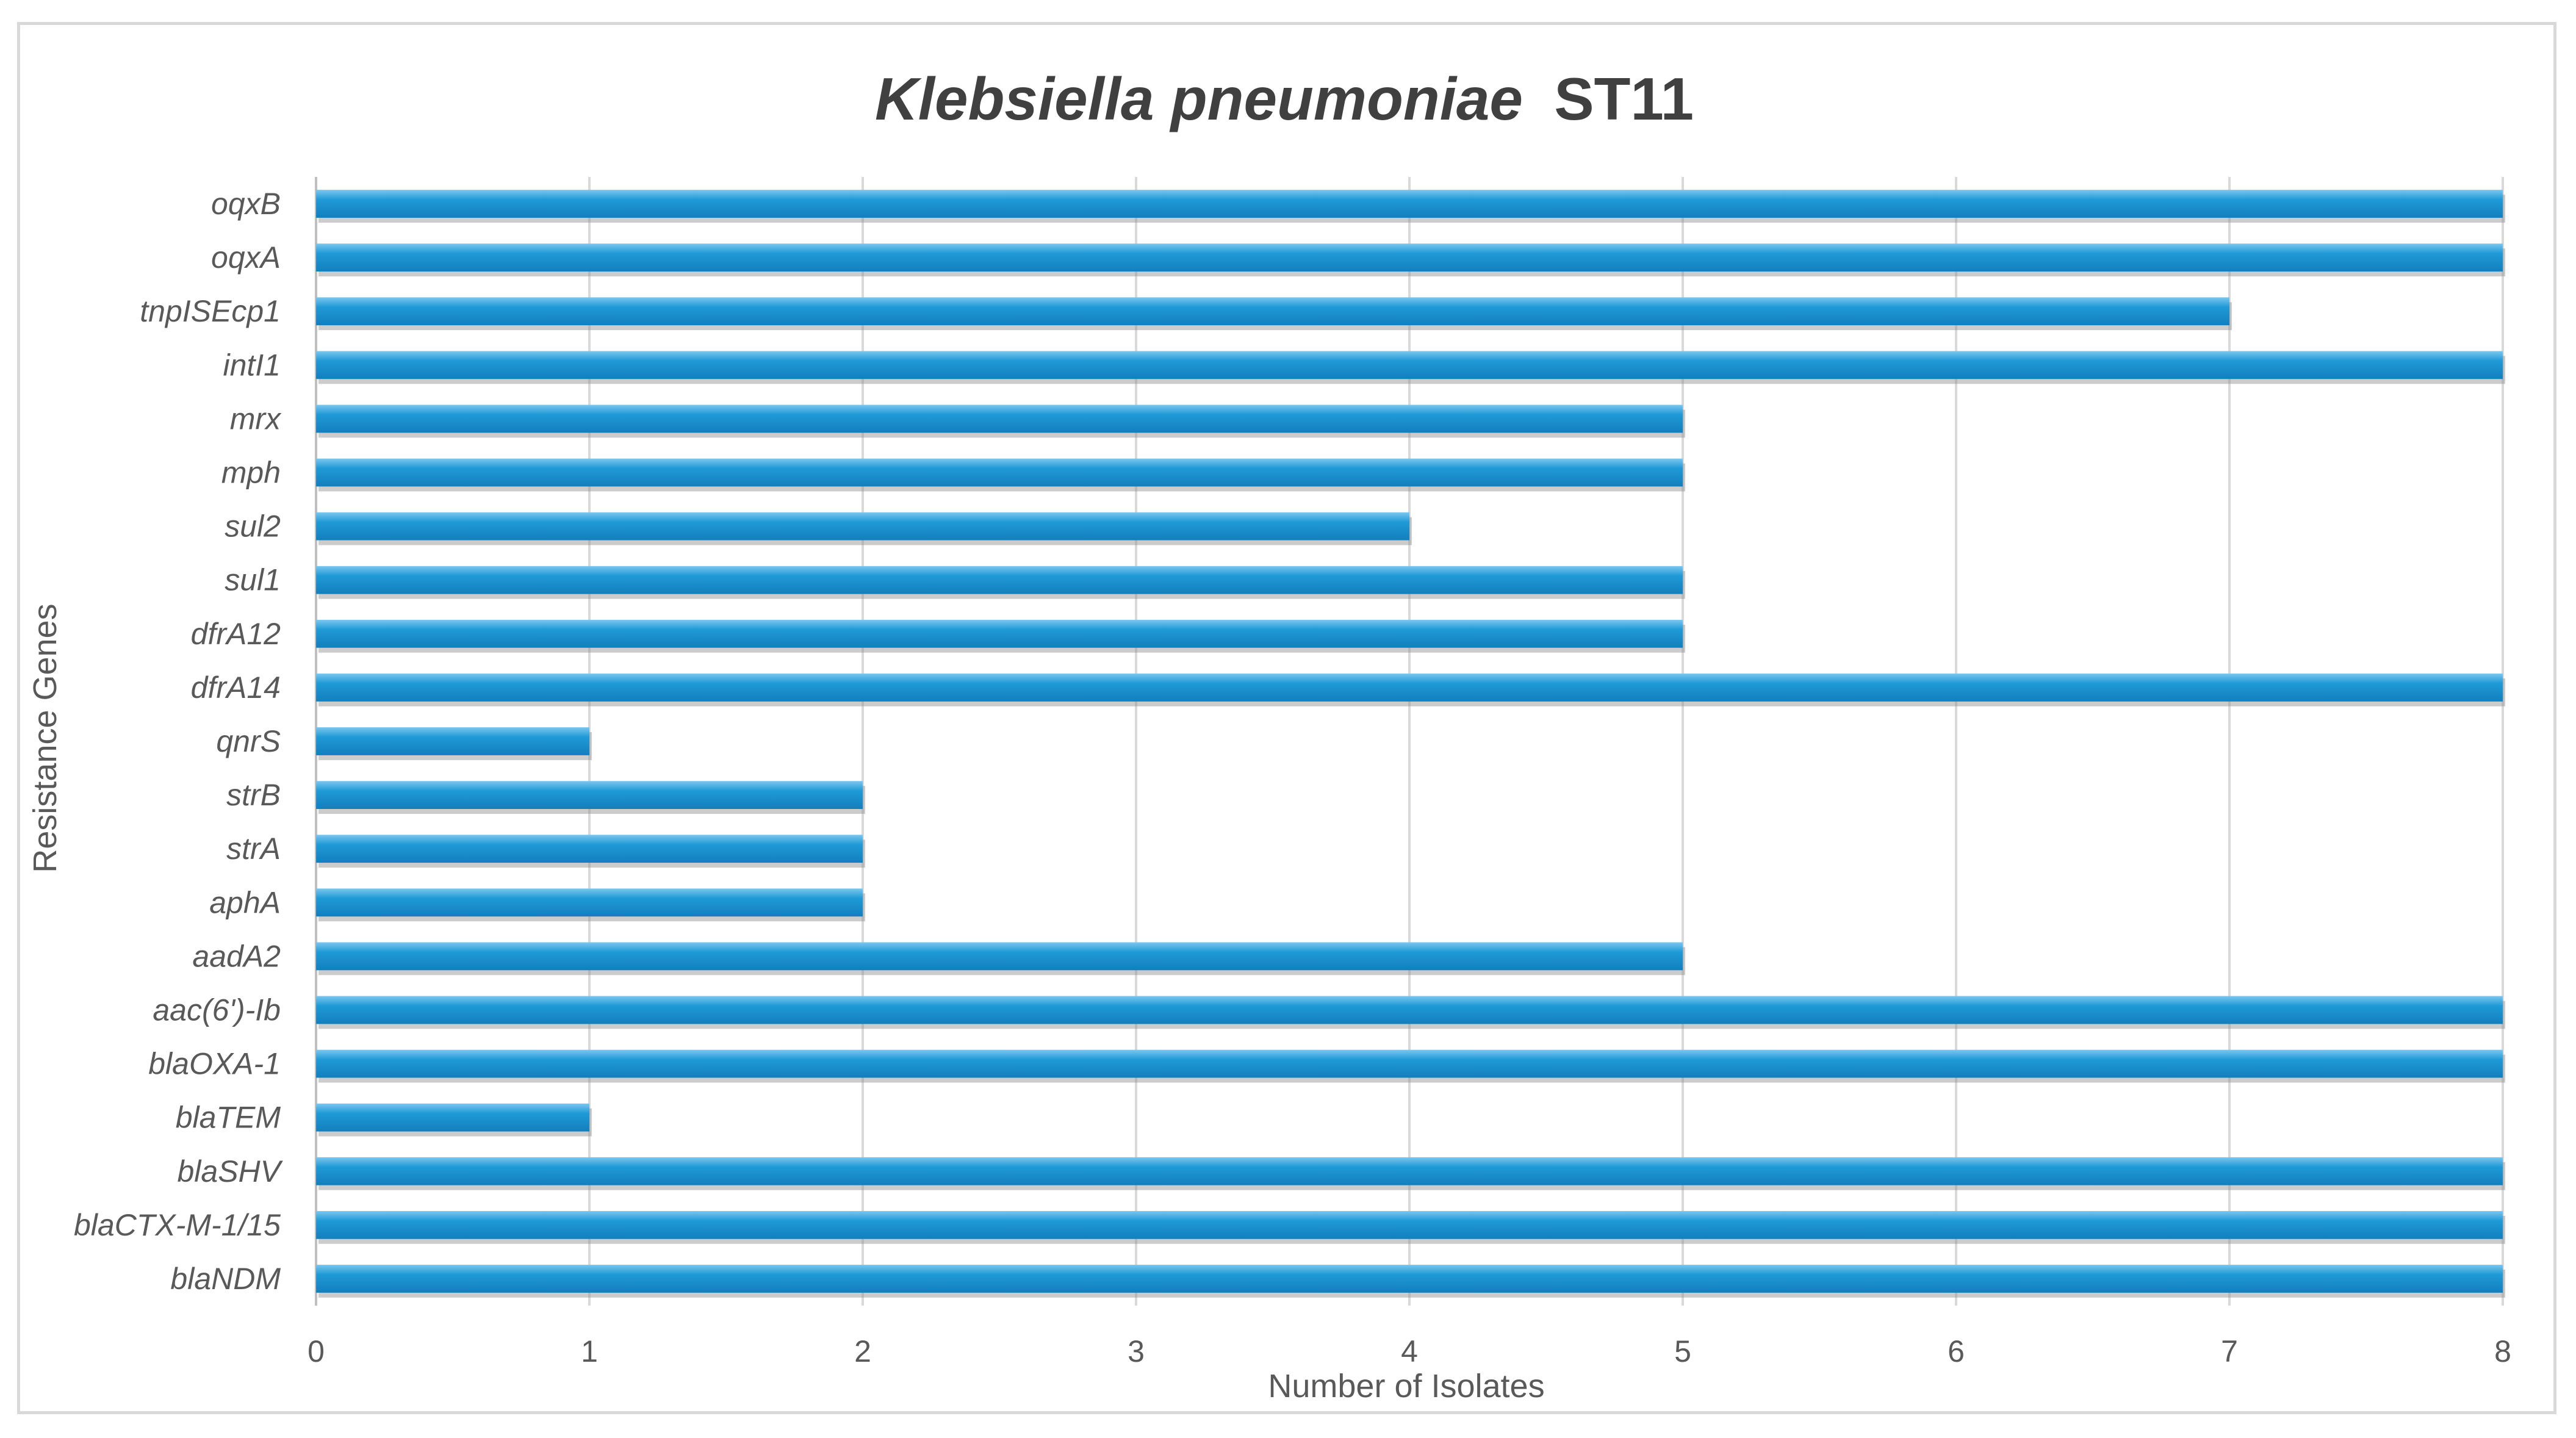 This screenshot has width=2576, height=1438. What do you see at coordinates (256, 418) in the screenshot?
I see `category-label-mrx: mrx` at bounding box center [256, 418].